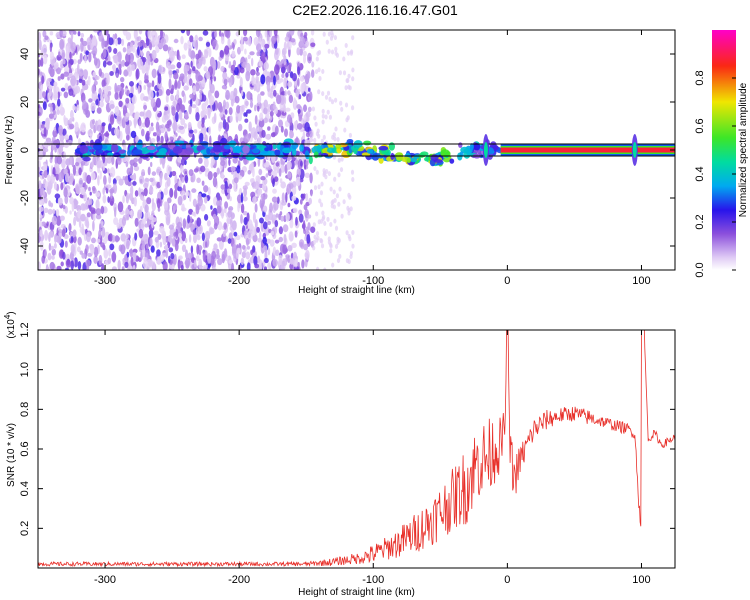  Describe the element at coordinates (375, 10) in the screenshot. I see `chart-title: C2E2.2026.116.16.47.G01` at that location.